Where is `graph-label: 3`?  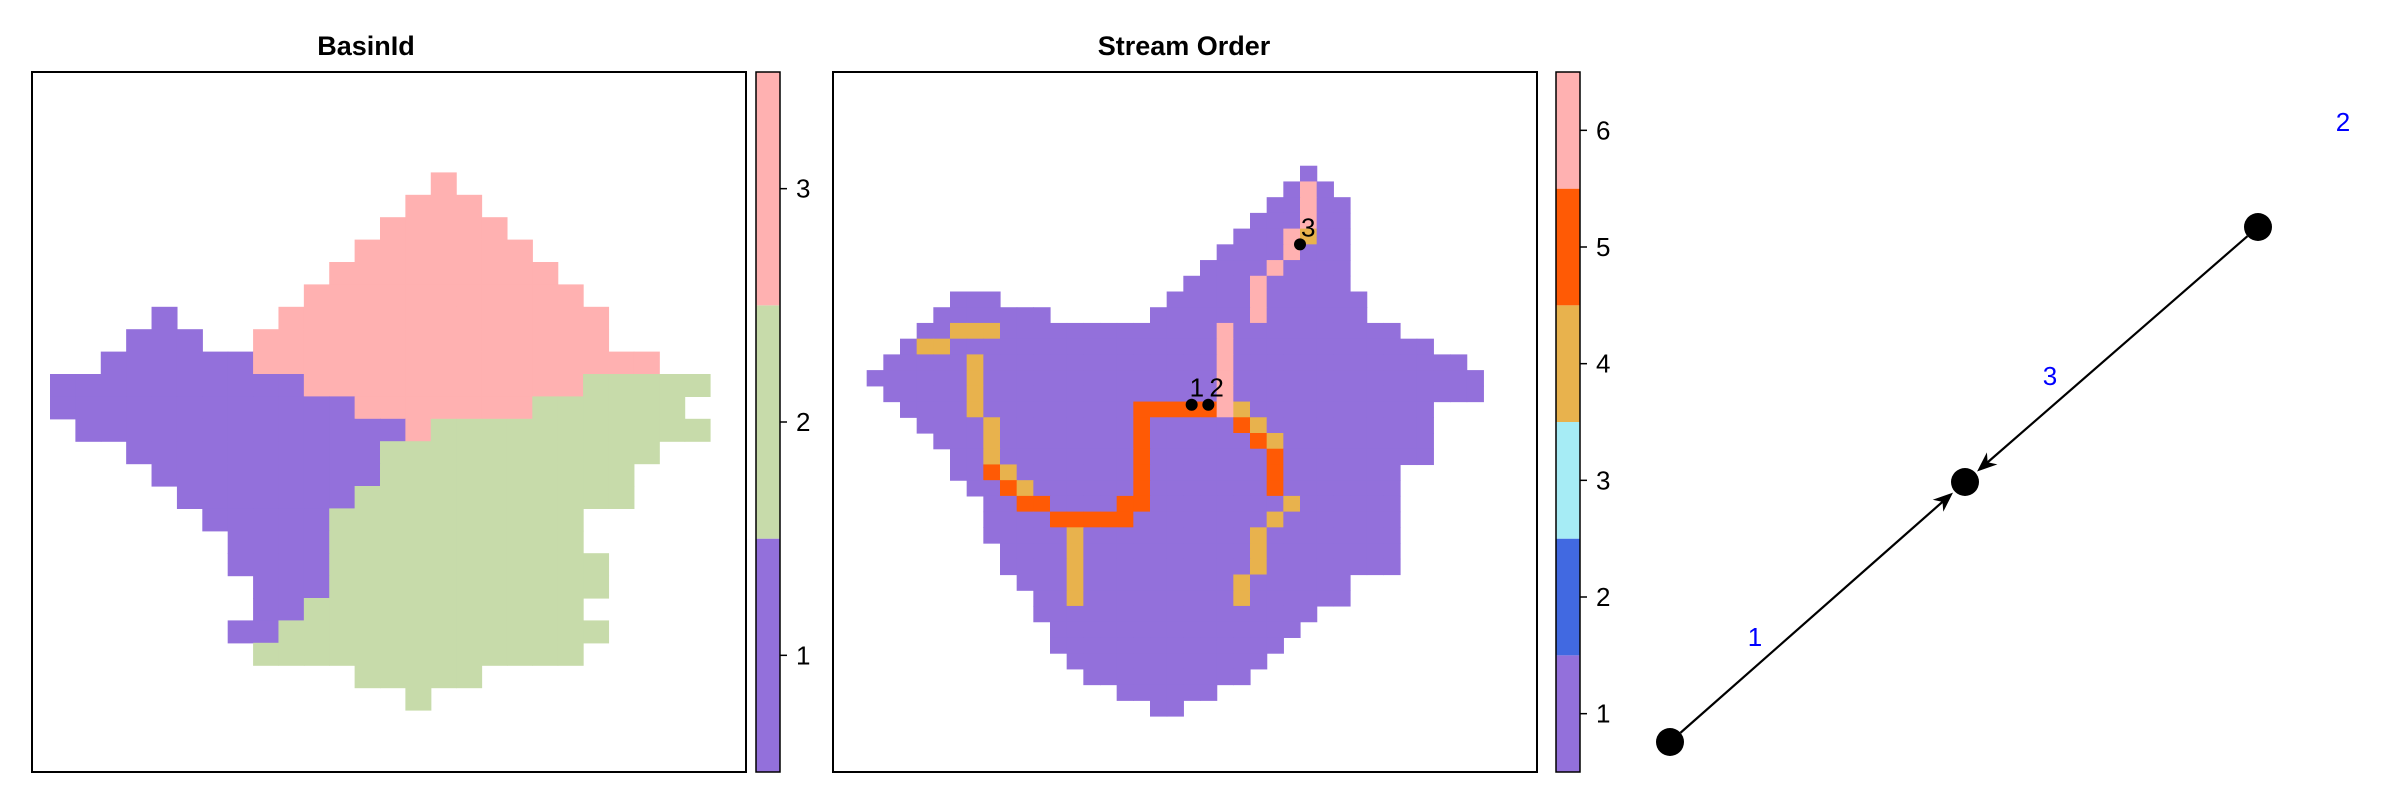 graph-label: 3 is located at coordinates (2050, 376).